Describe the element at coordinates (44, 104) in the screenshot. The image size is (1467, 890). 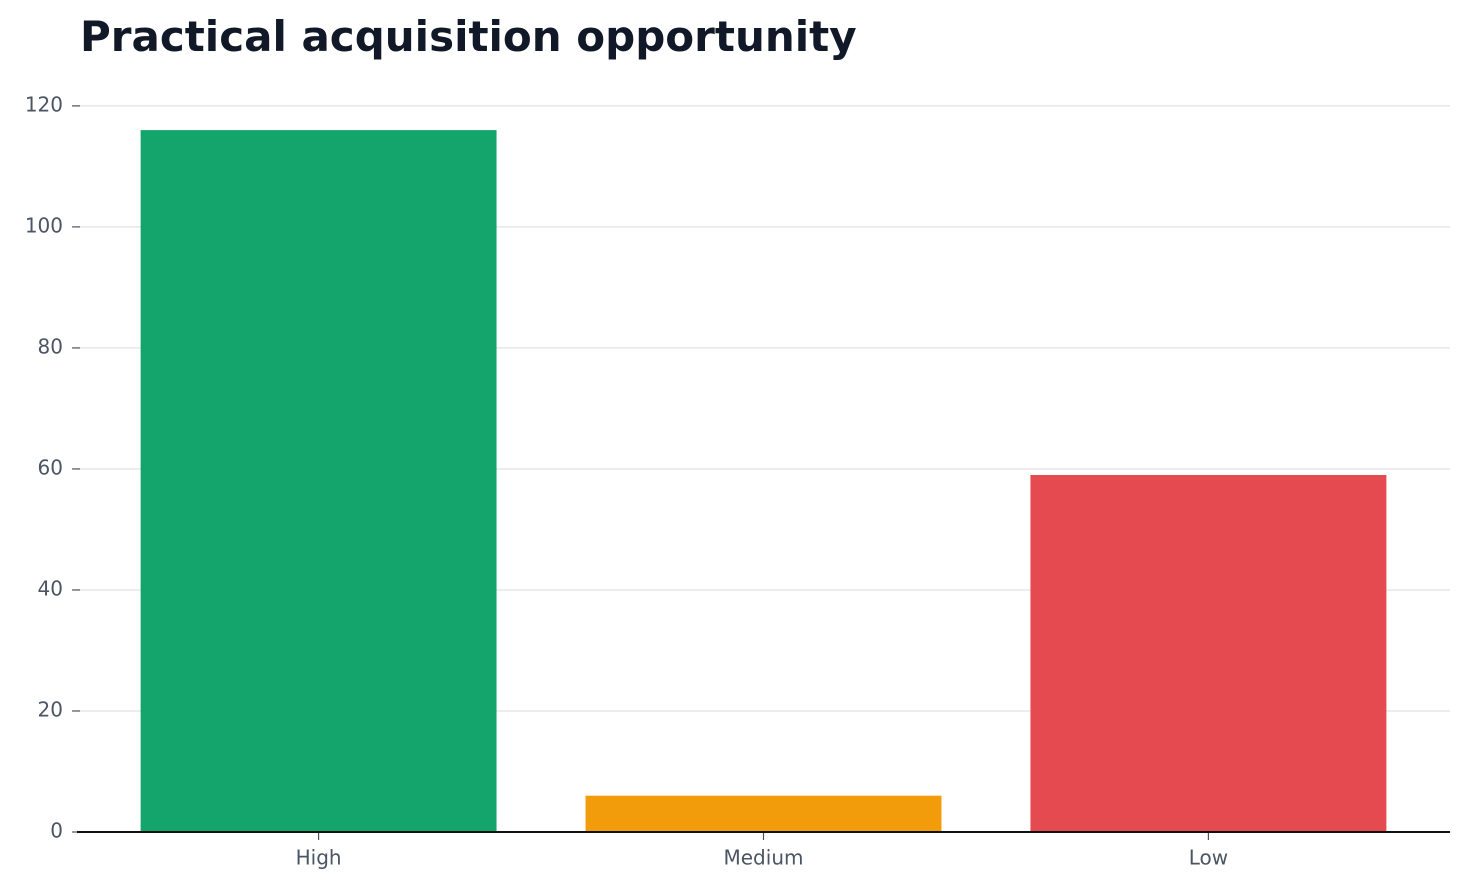
I see `y-tick-label: 120` at that location.